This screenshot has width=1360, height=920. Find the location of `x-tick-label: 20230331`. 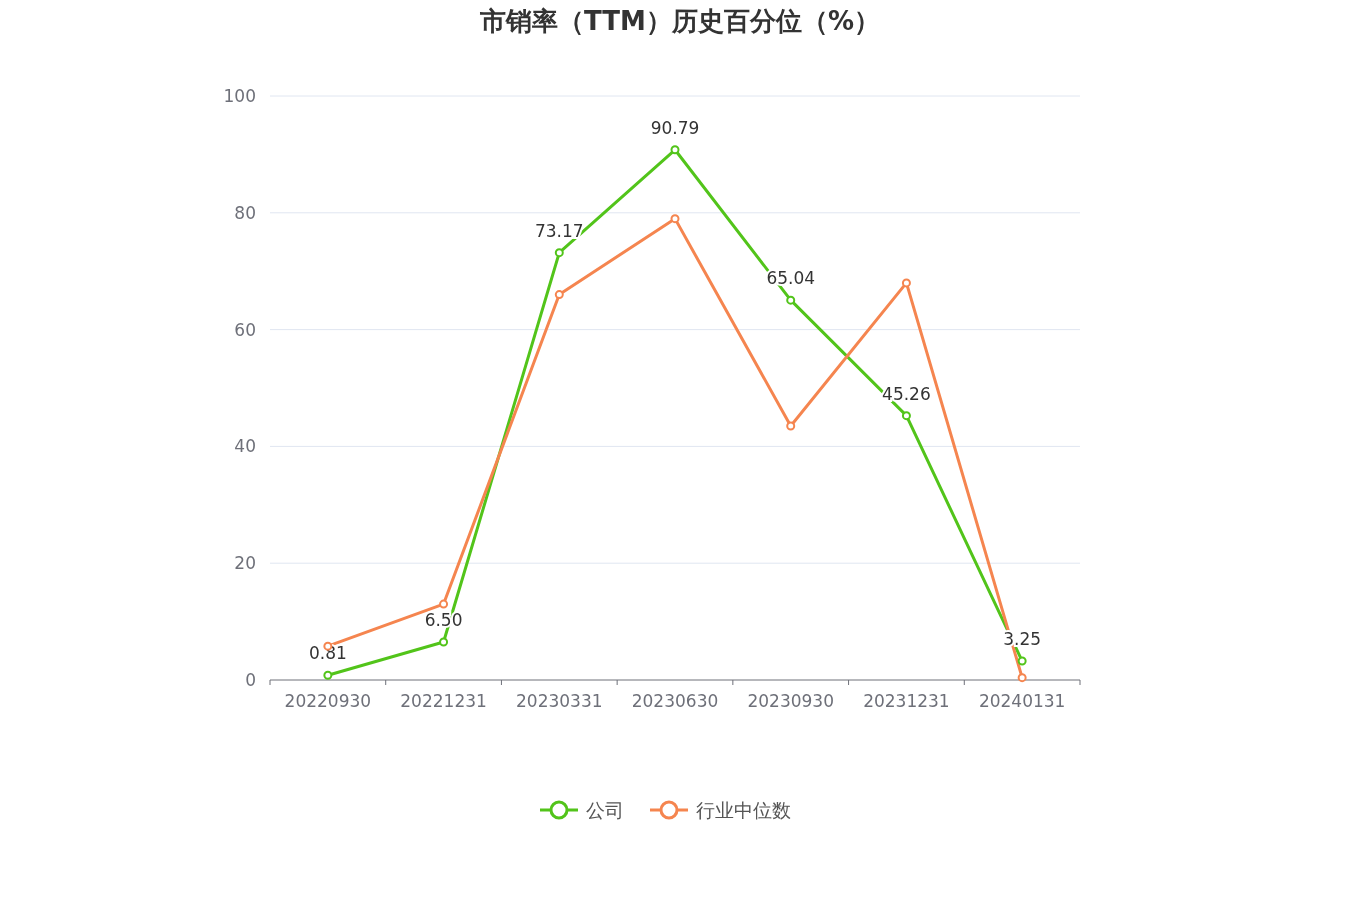

x-tick-label: 20230331 is located at coordinates (559, 701).